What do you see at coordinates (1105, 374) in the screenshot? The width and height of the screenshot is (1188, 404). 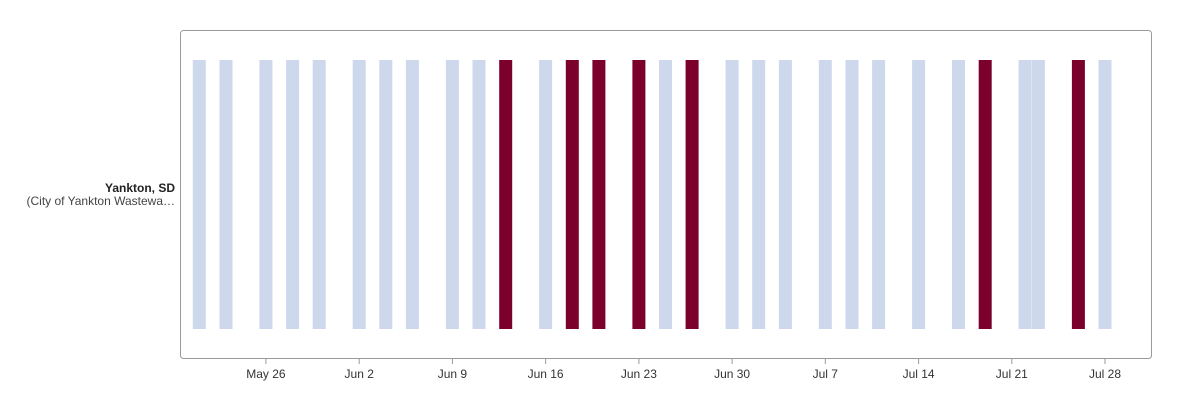 I see `x-tick-label: Jul 28` at bounding box center [1105, 374].